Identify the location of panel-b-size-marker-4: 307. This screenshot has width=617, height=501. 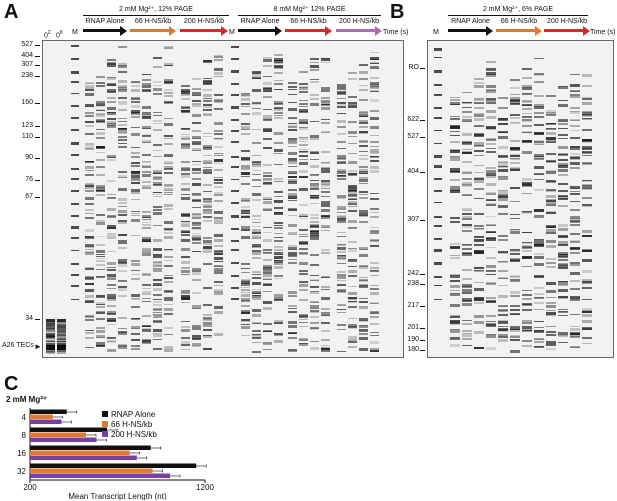
(413, 219).